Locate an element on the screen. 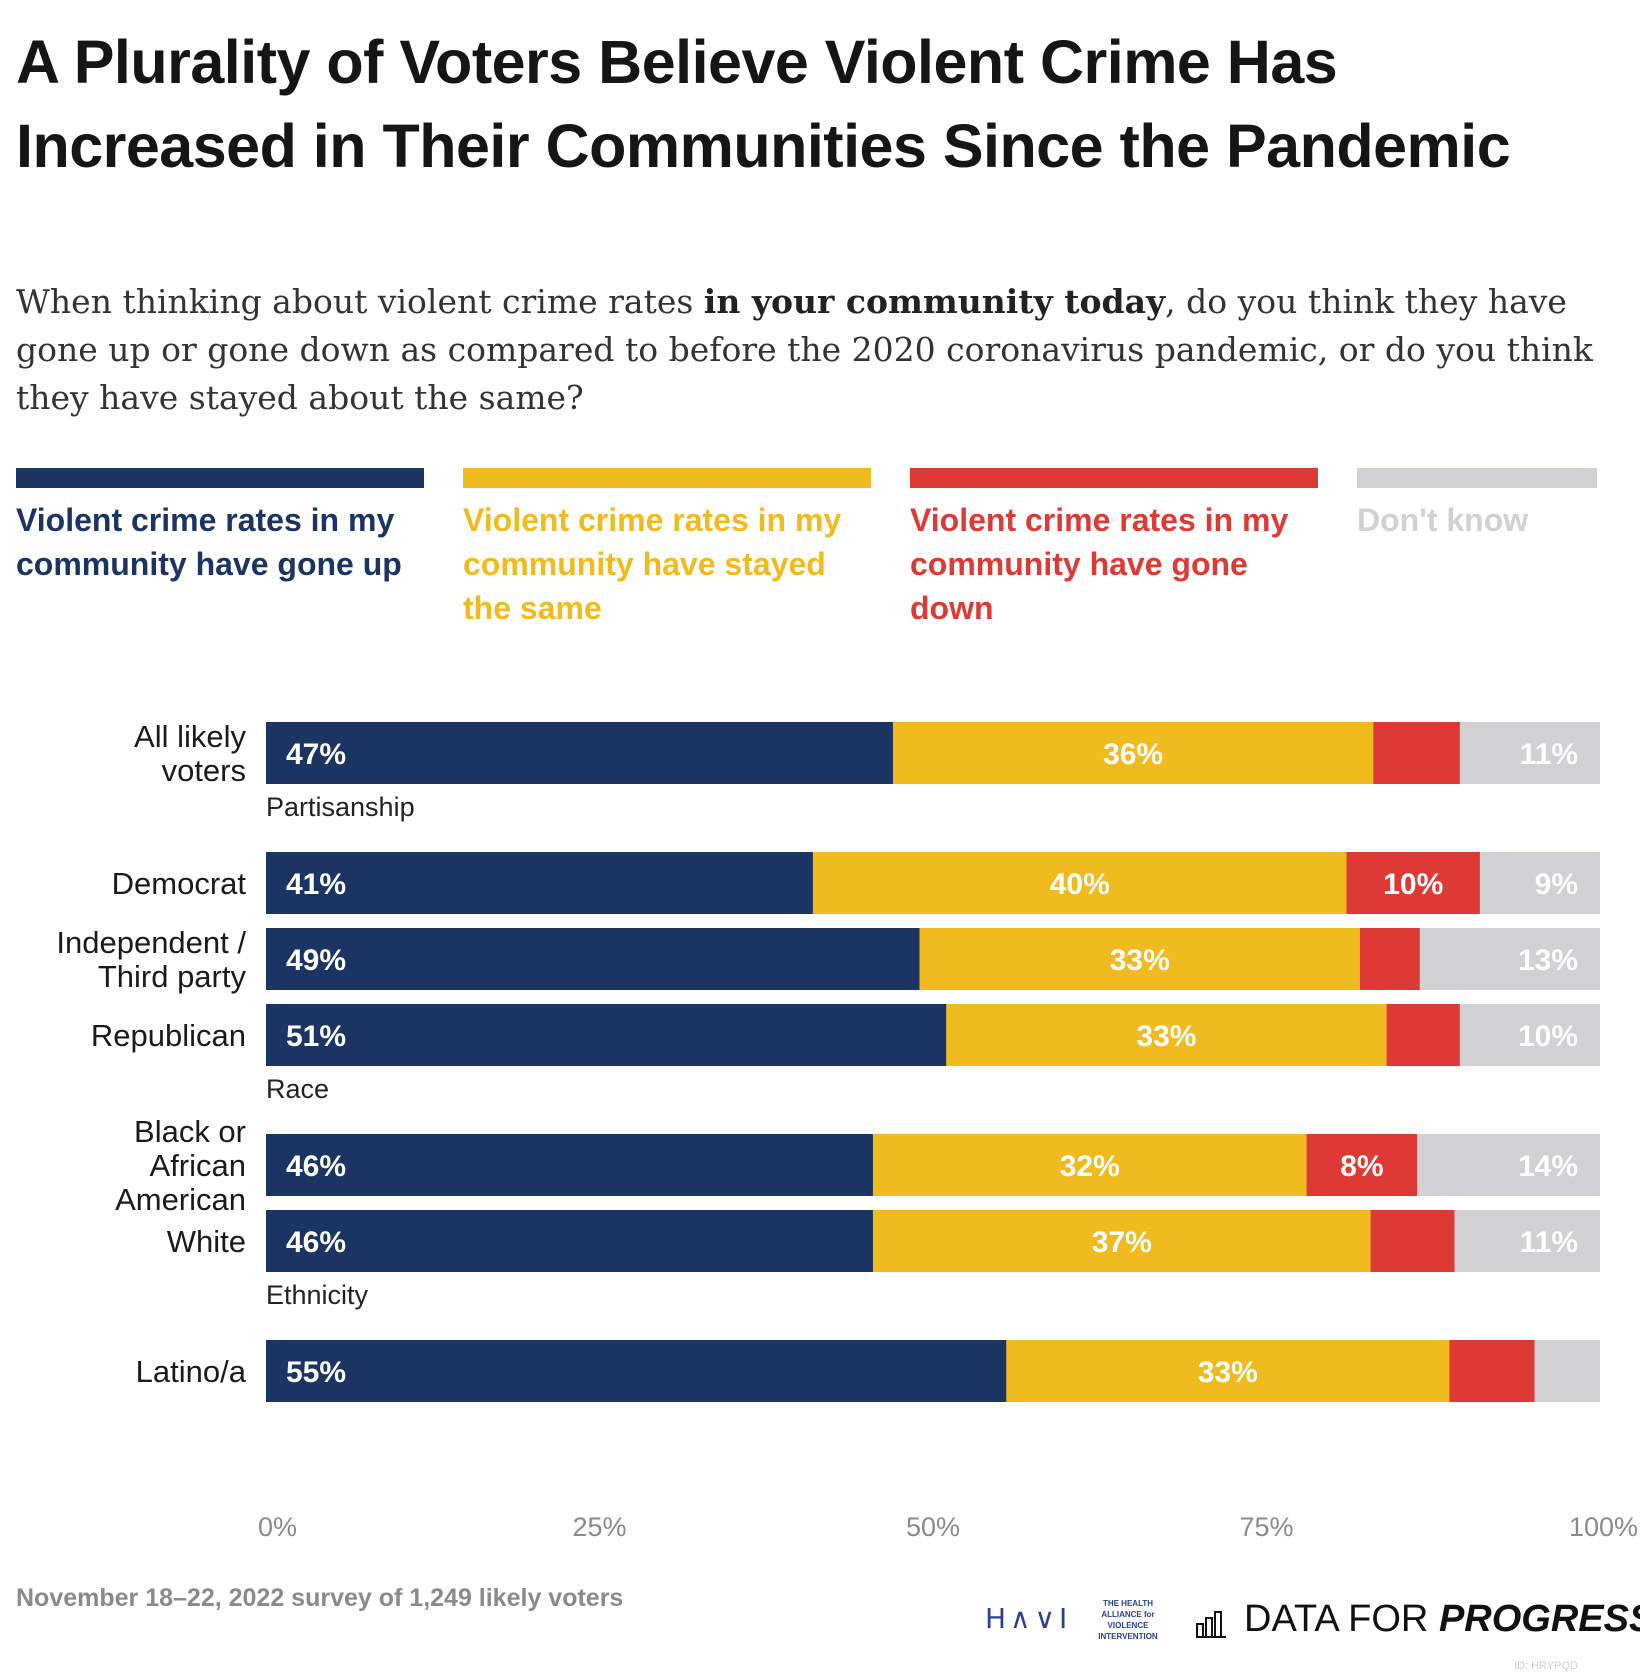  data-label-white-dont-know: 11% is located at coordinates (1549, 1242).